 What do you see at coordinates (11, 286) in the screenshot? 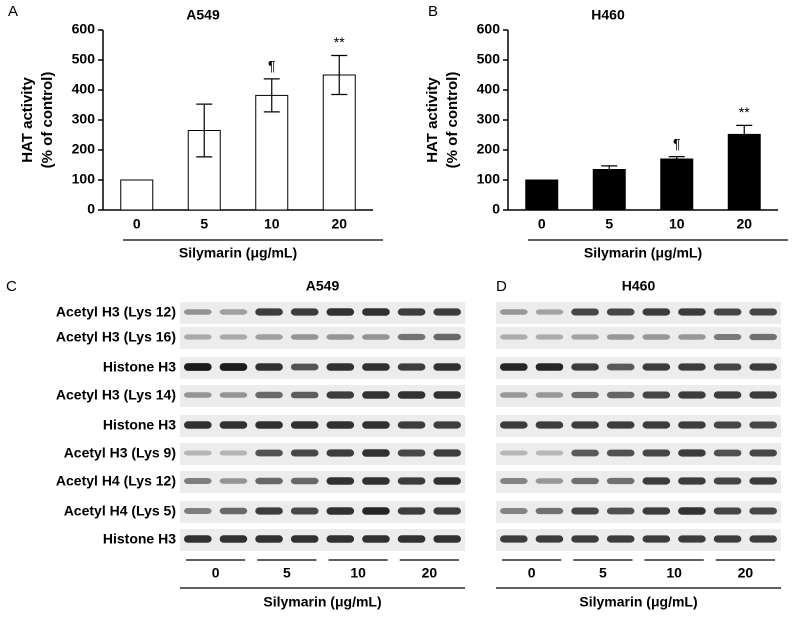
I see `panel-label: C` at bounding box center [11, 286].